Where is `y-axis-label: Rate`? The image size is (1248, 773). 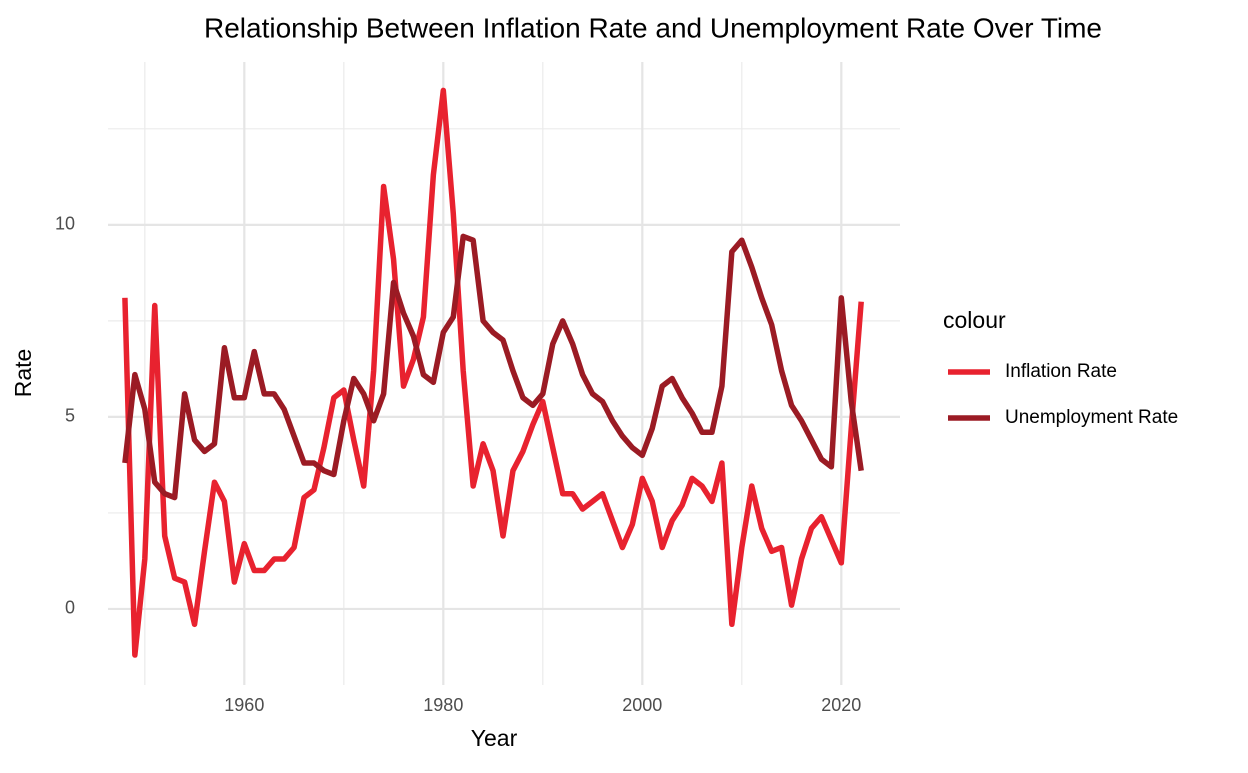 y-axis-label: Rate is located at coordinates (23, 373).